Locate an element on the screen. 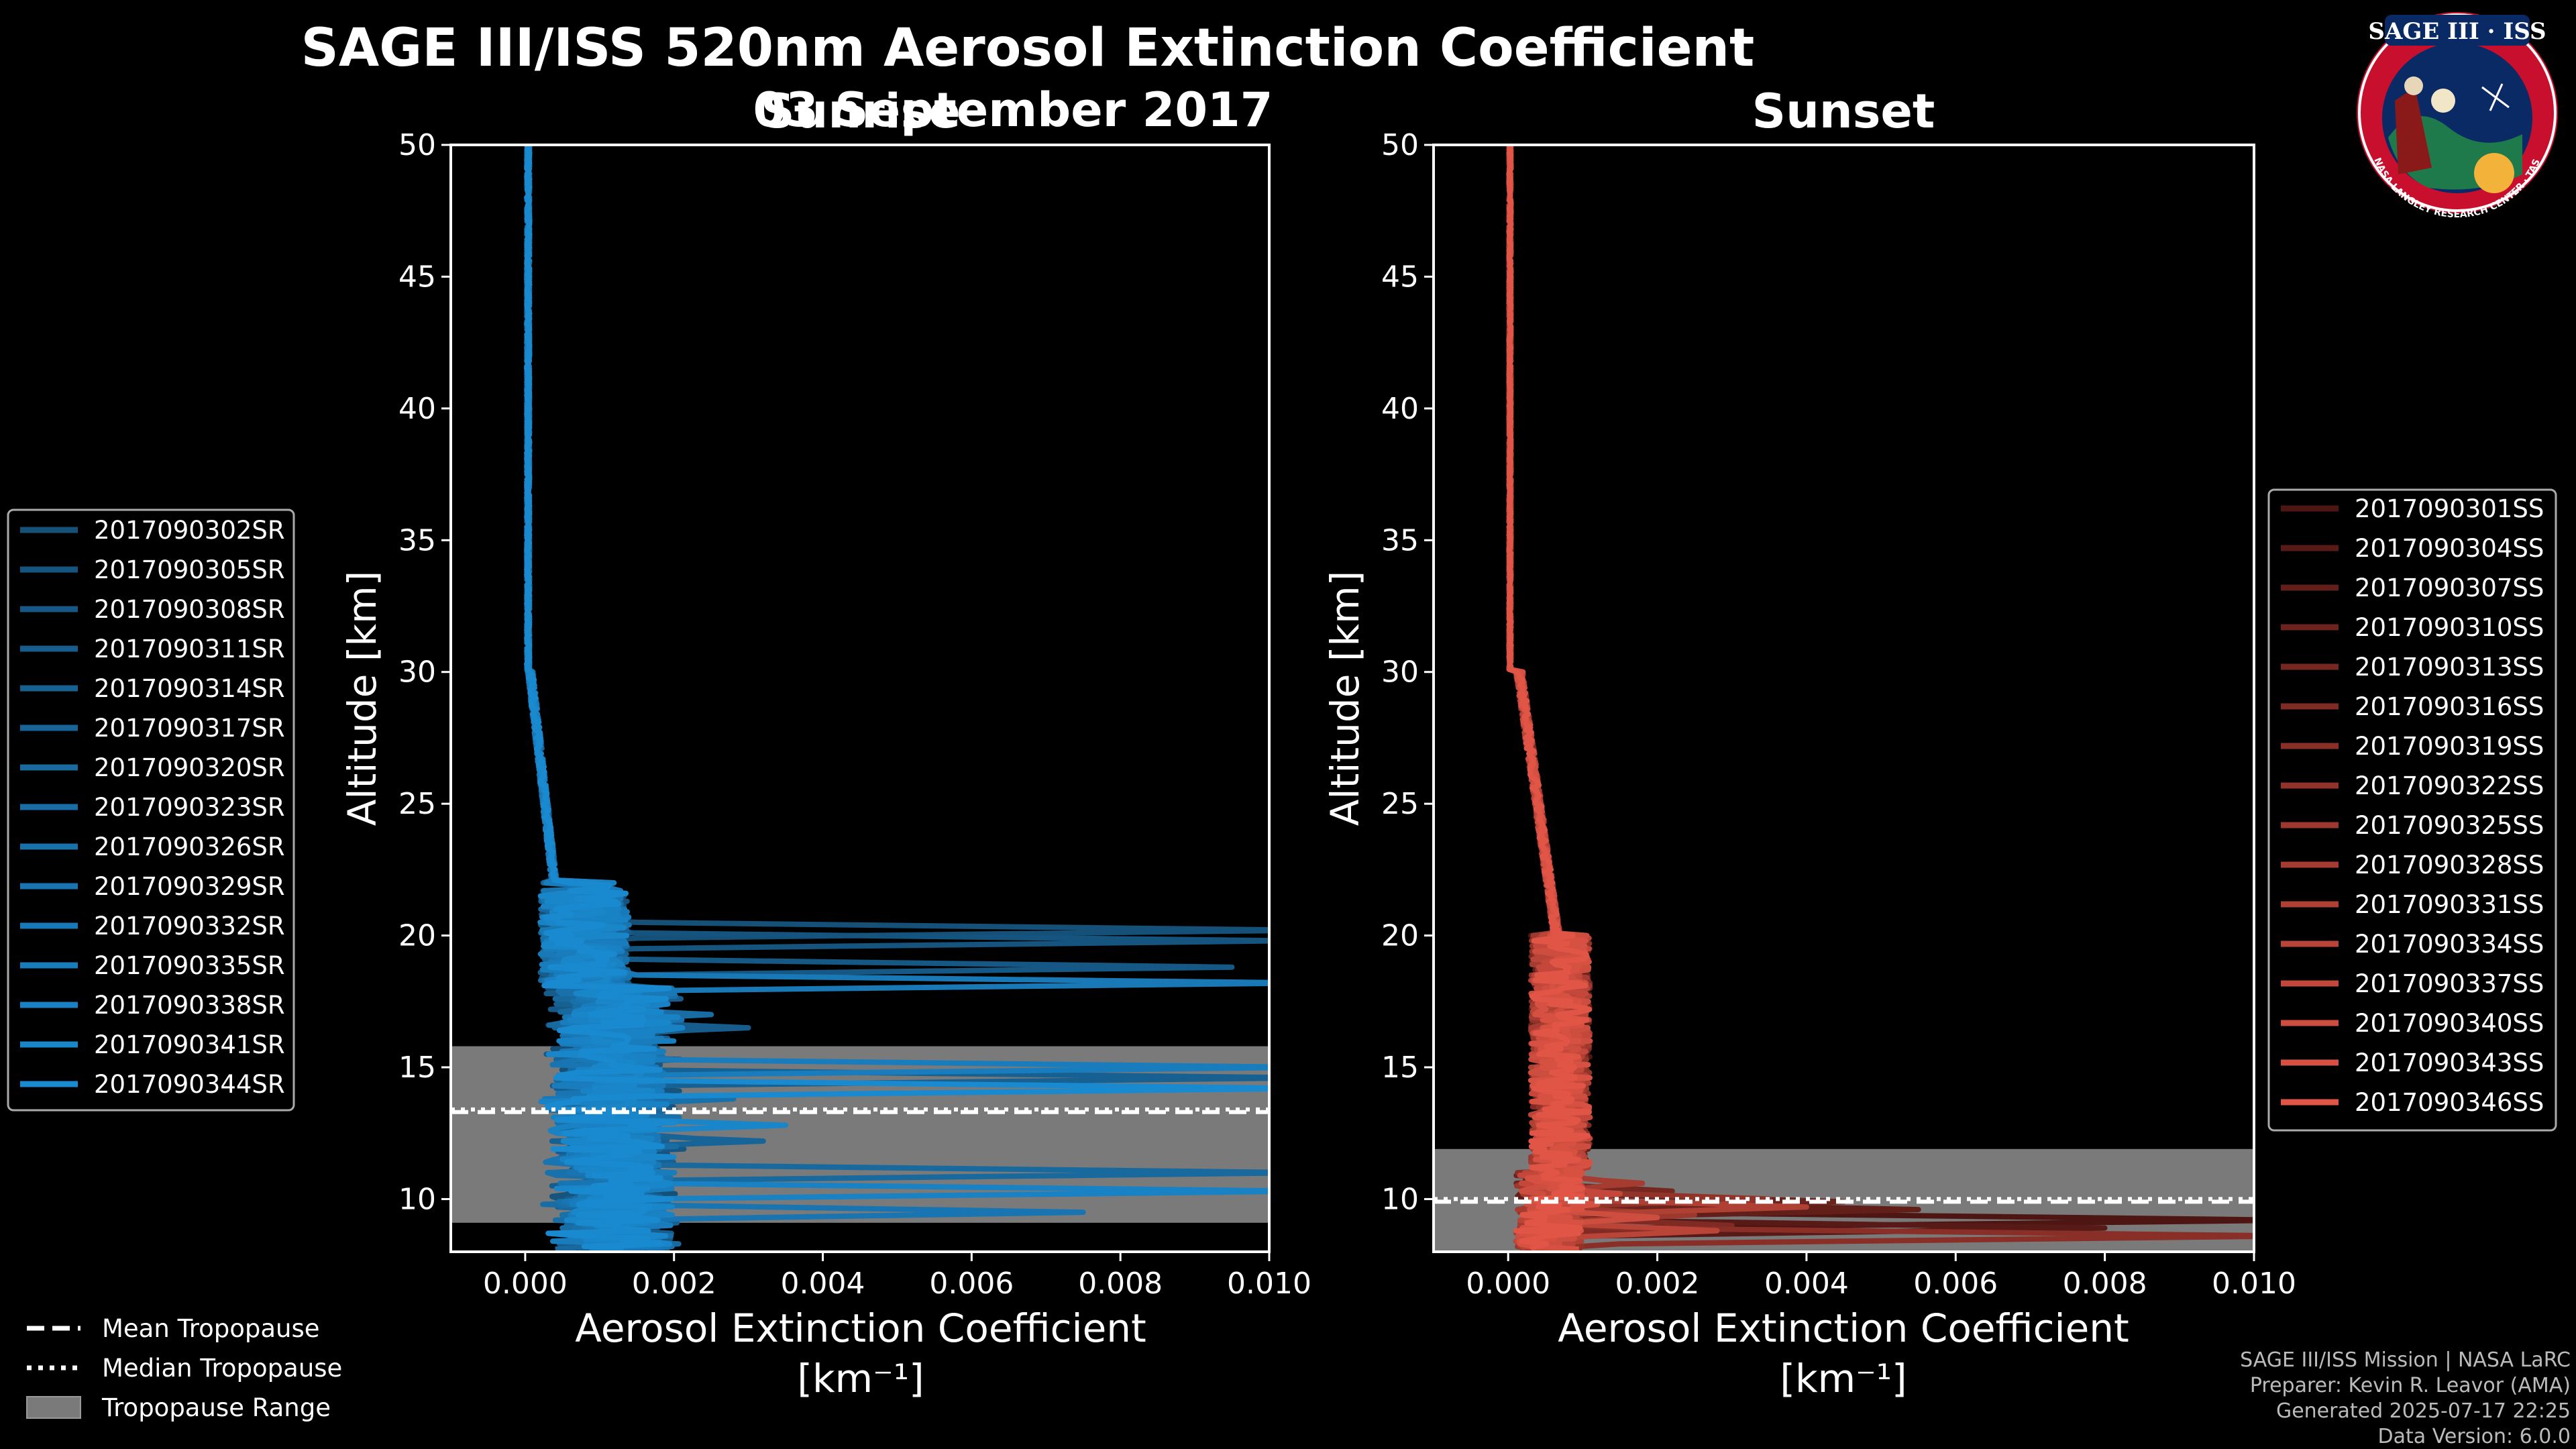 Image resolution: width=2576 pixels, height=1449 pixels. legend-label-2017090316SS: 2017090316SS is located at coordinates (2449, 706).